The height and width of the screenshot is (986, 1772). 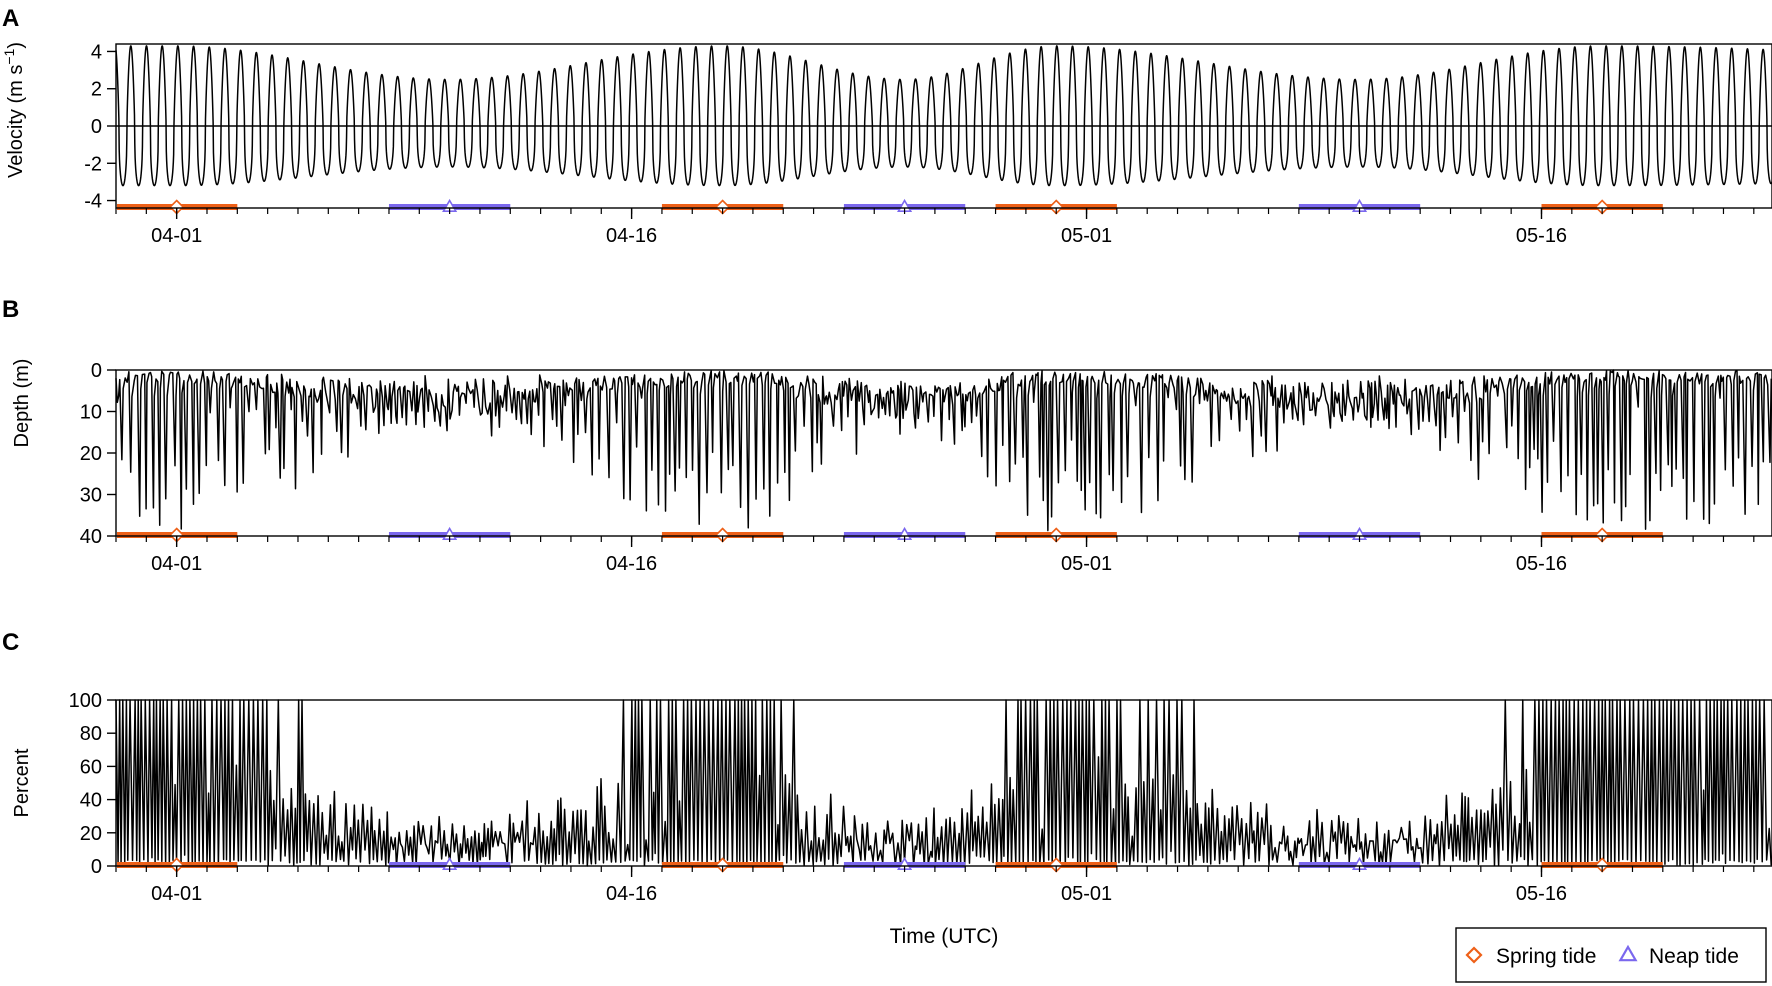 What do you see at coordinates (10, 642) in the screenshot?
I see `panel-c-letter: C` at bounding box center [10, 642].